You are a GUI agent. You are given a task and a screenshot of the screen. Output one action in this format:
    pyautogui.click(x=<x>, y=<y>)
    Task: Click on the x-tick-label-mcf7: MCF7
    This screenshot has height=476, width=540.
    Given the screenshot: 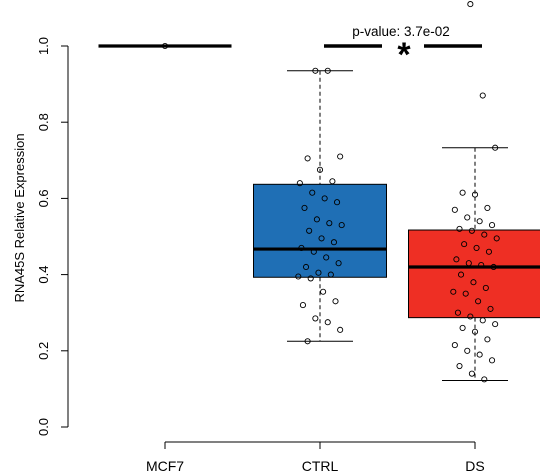 What is the action you would take?
    pyautogui.click(x=165, y=466)
    